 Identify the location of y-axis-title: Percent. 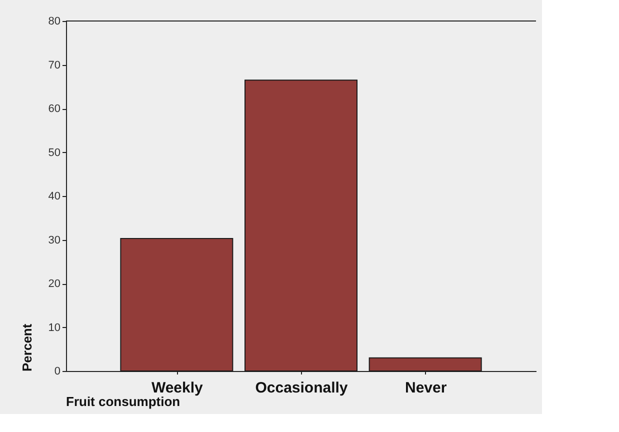
(26, 347).